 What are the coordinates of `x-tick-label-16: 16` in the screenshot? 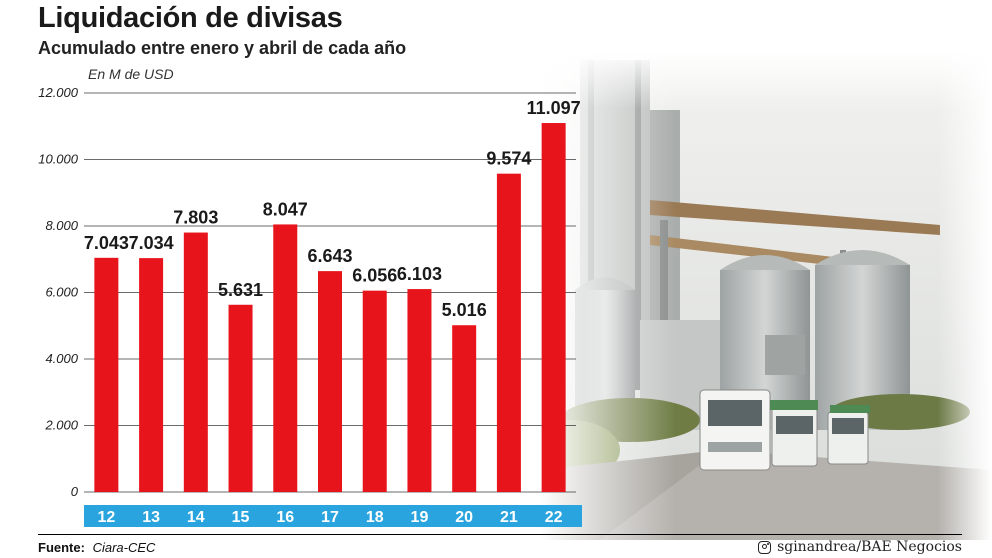 It's located at (285, 517).